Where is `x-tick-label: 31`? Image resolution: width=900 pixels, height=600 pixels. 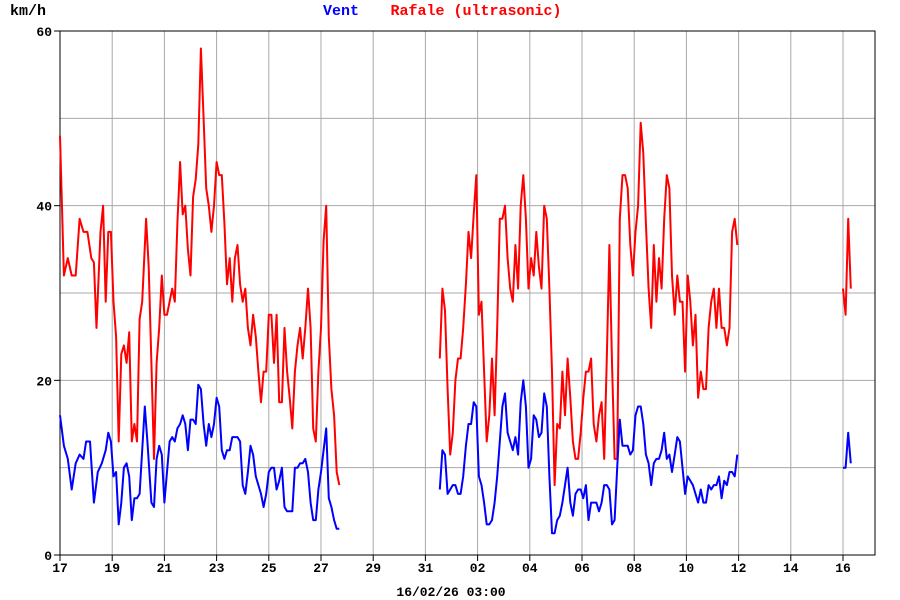
x-tick-label: 31 is located at coordinates (426, 568).